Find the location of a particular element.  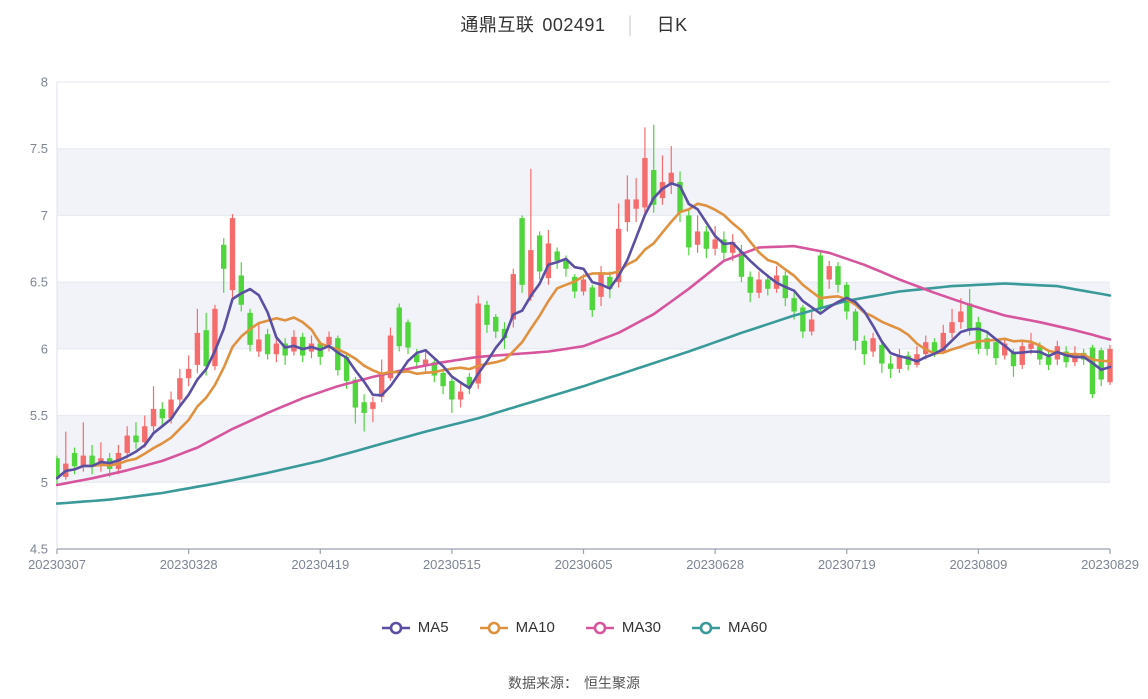

data-source: 数据来源： 恒生聚源 is located at coordinates (574, 683).